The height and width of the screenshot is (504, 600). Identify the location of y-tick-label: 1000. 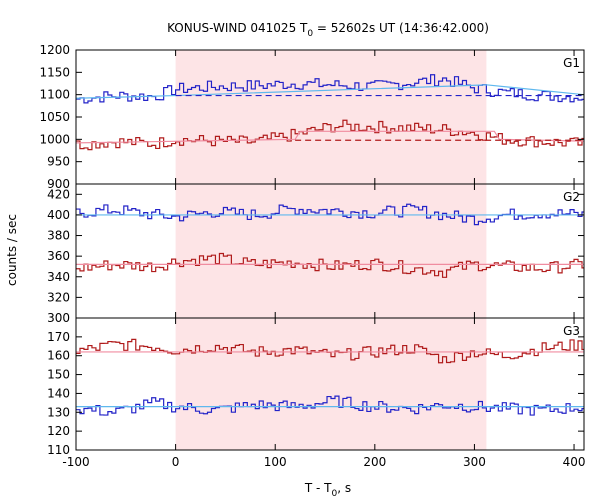
(54, 139).